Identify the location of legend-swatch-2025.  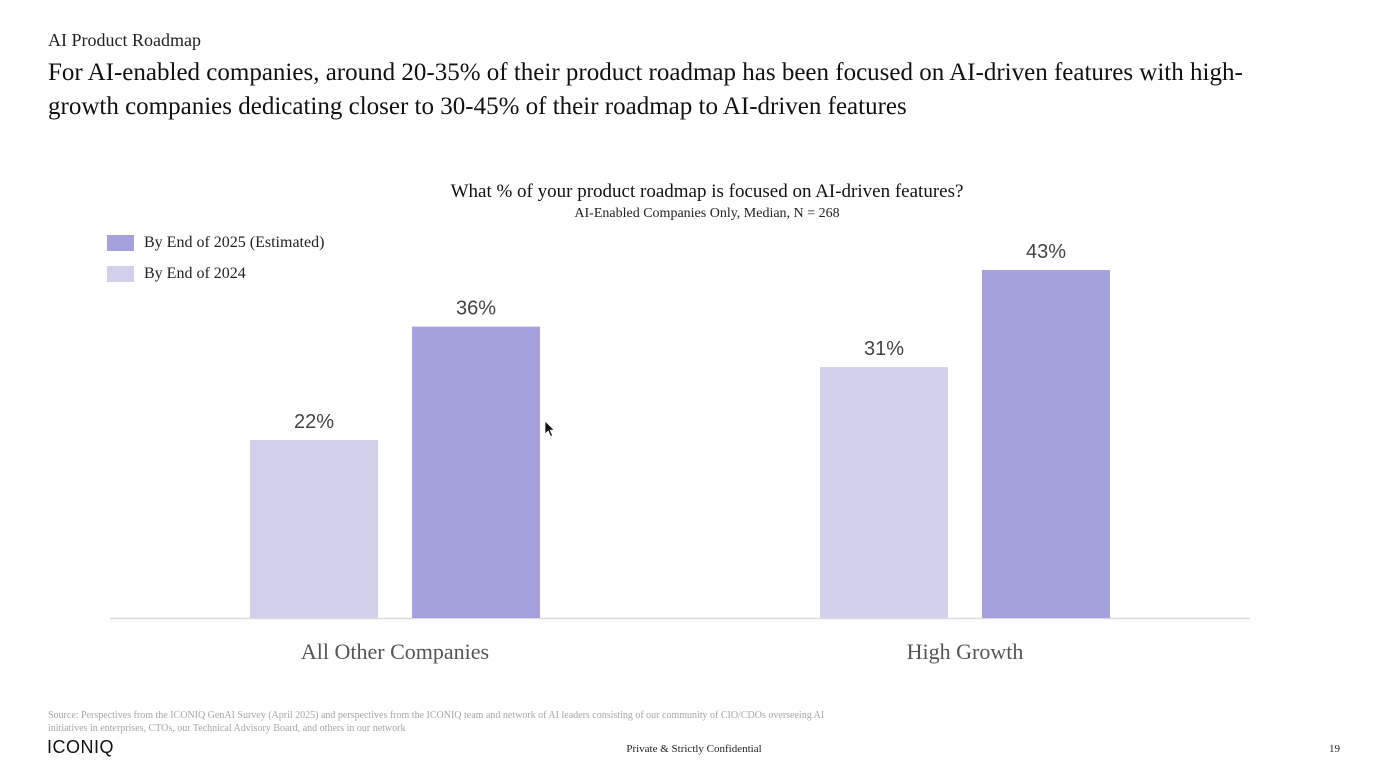
(120, 242).